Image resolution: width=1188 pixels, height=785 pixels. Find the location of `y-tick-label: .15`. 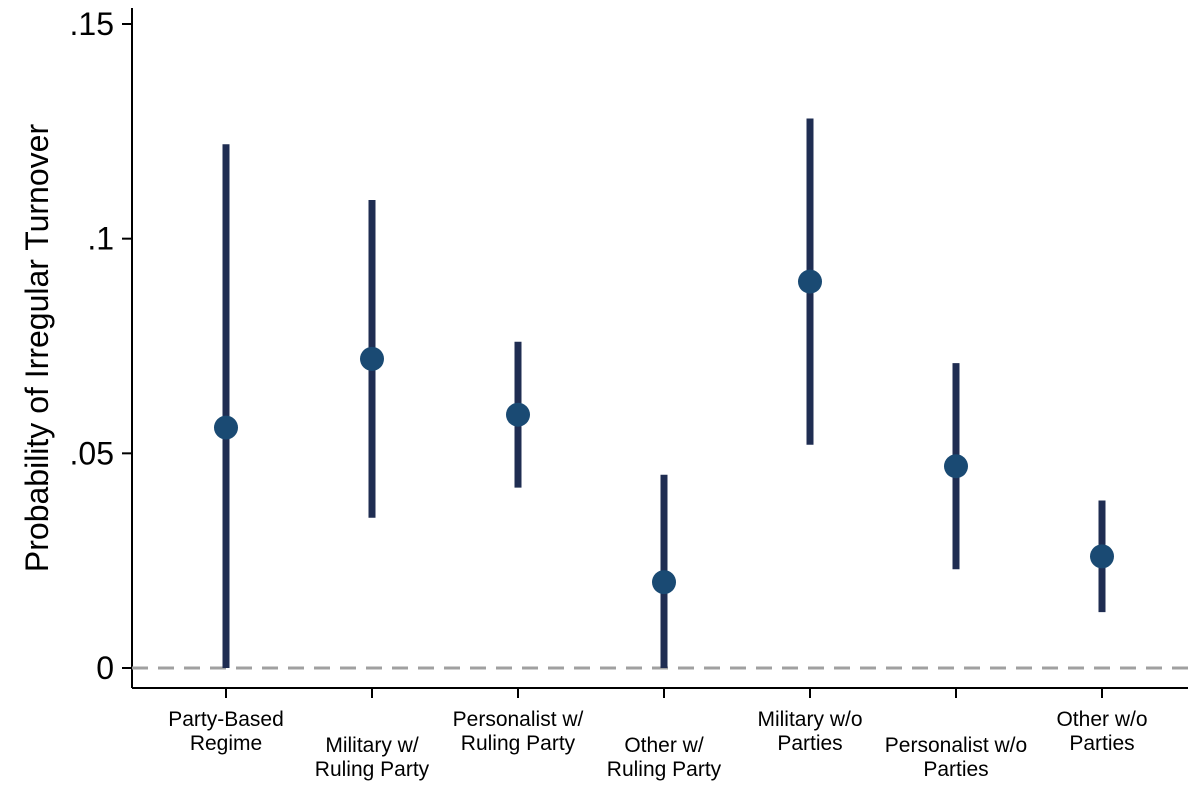

y-tick-label: .15 is located at coordinates (92, 24).